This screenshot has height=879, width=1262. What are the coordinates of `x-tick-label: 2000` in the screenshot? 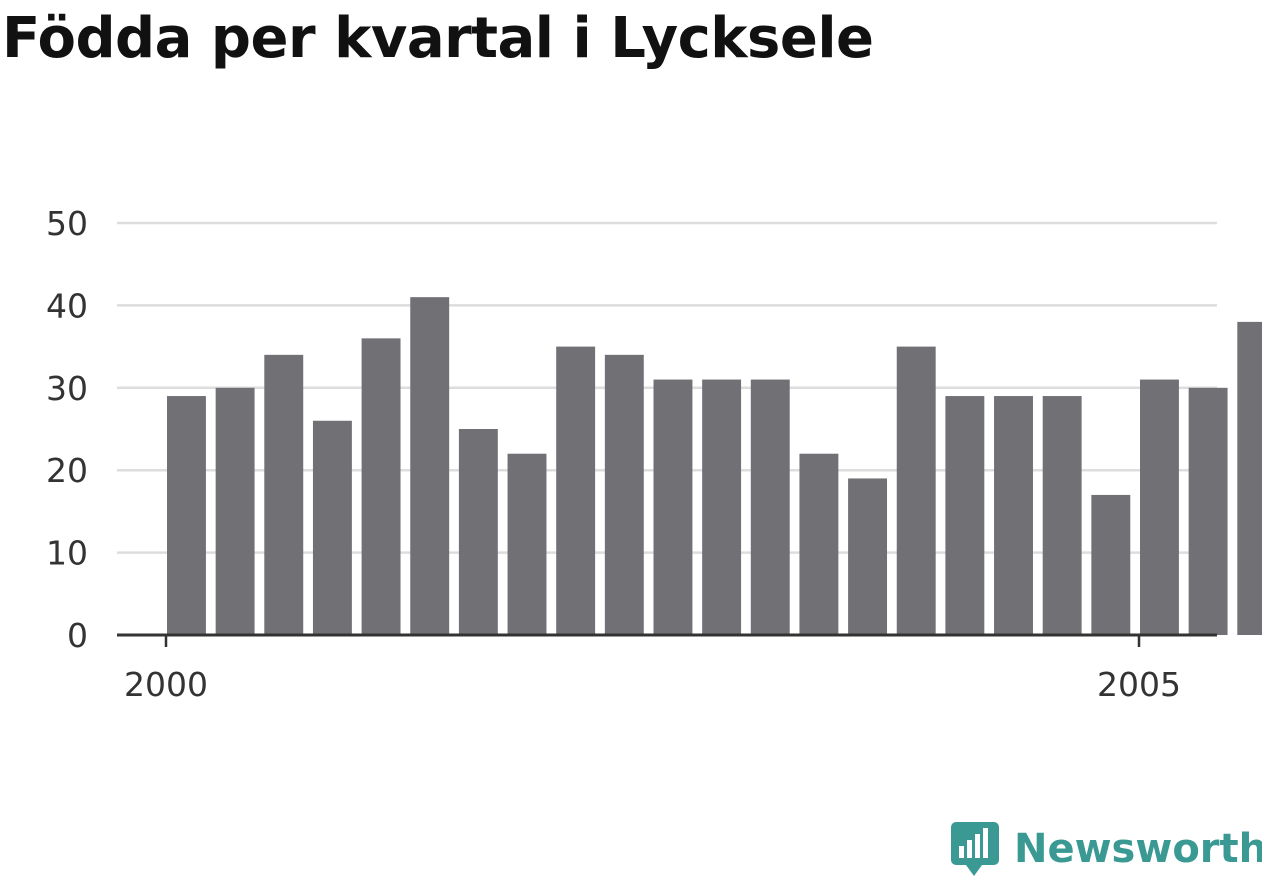 It's located at (166, 684).